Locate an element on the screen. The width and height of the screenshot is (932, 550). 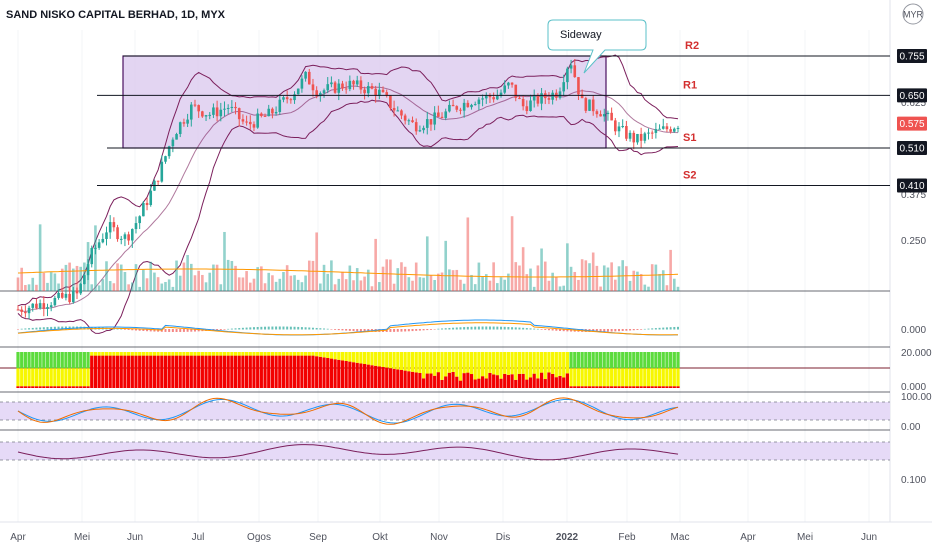
price-tag-label: 0.510 is located at coordinates (911, 149).